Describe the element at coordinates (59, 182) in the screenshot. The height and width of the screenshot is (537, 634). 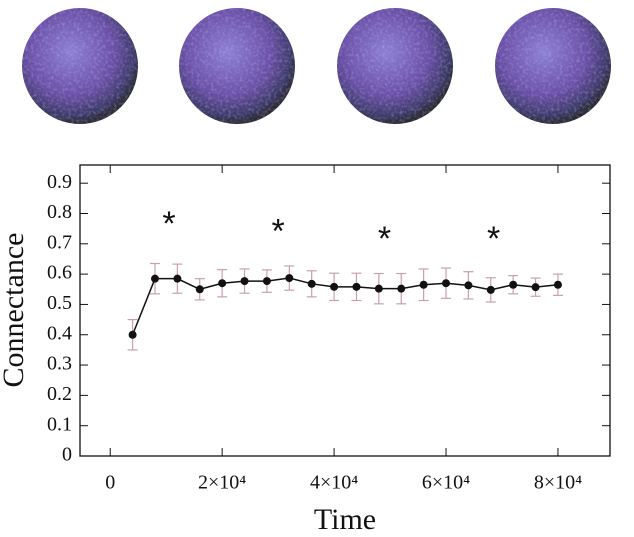
I see `y-tick-label: 0.9` at that location.